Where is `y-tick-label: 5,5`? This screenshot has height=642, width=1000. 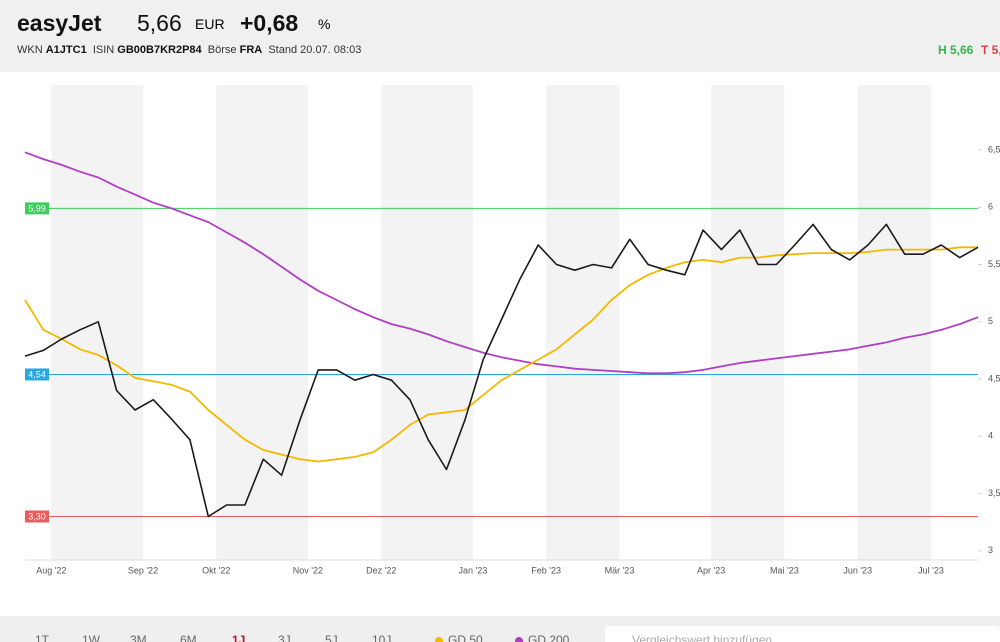
y-tick-label: 5,5 is located at coordinates (994, 264).